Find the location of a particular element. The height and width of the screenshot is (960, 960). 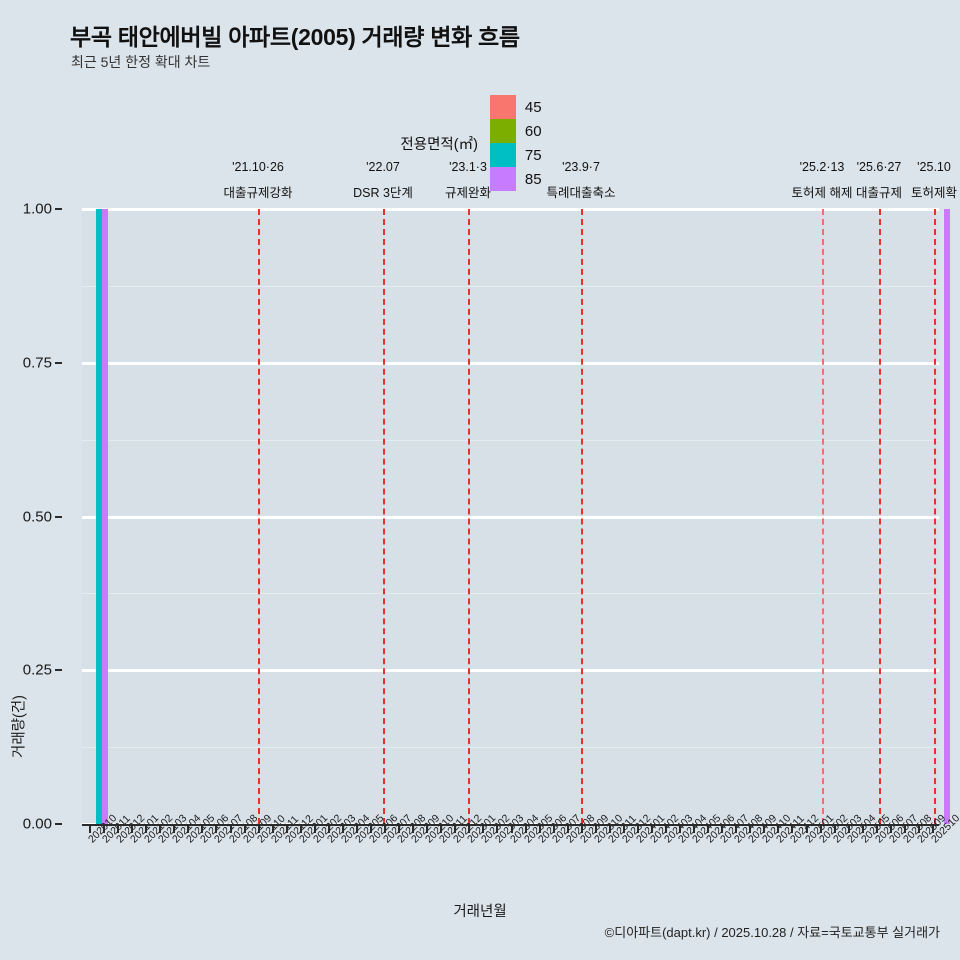

page-title: 부곡 태안에버빌 아파트(2005) 거래량 변화 흐름 is located at coordinates (295, 37).